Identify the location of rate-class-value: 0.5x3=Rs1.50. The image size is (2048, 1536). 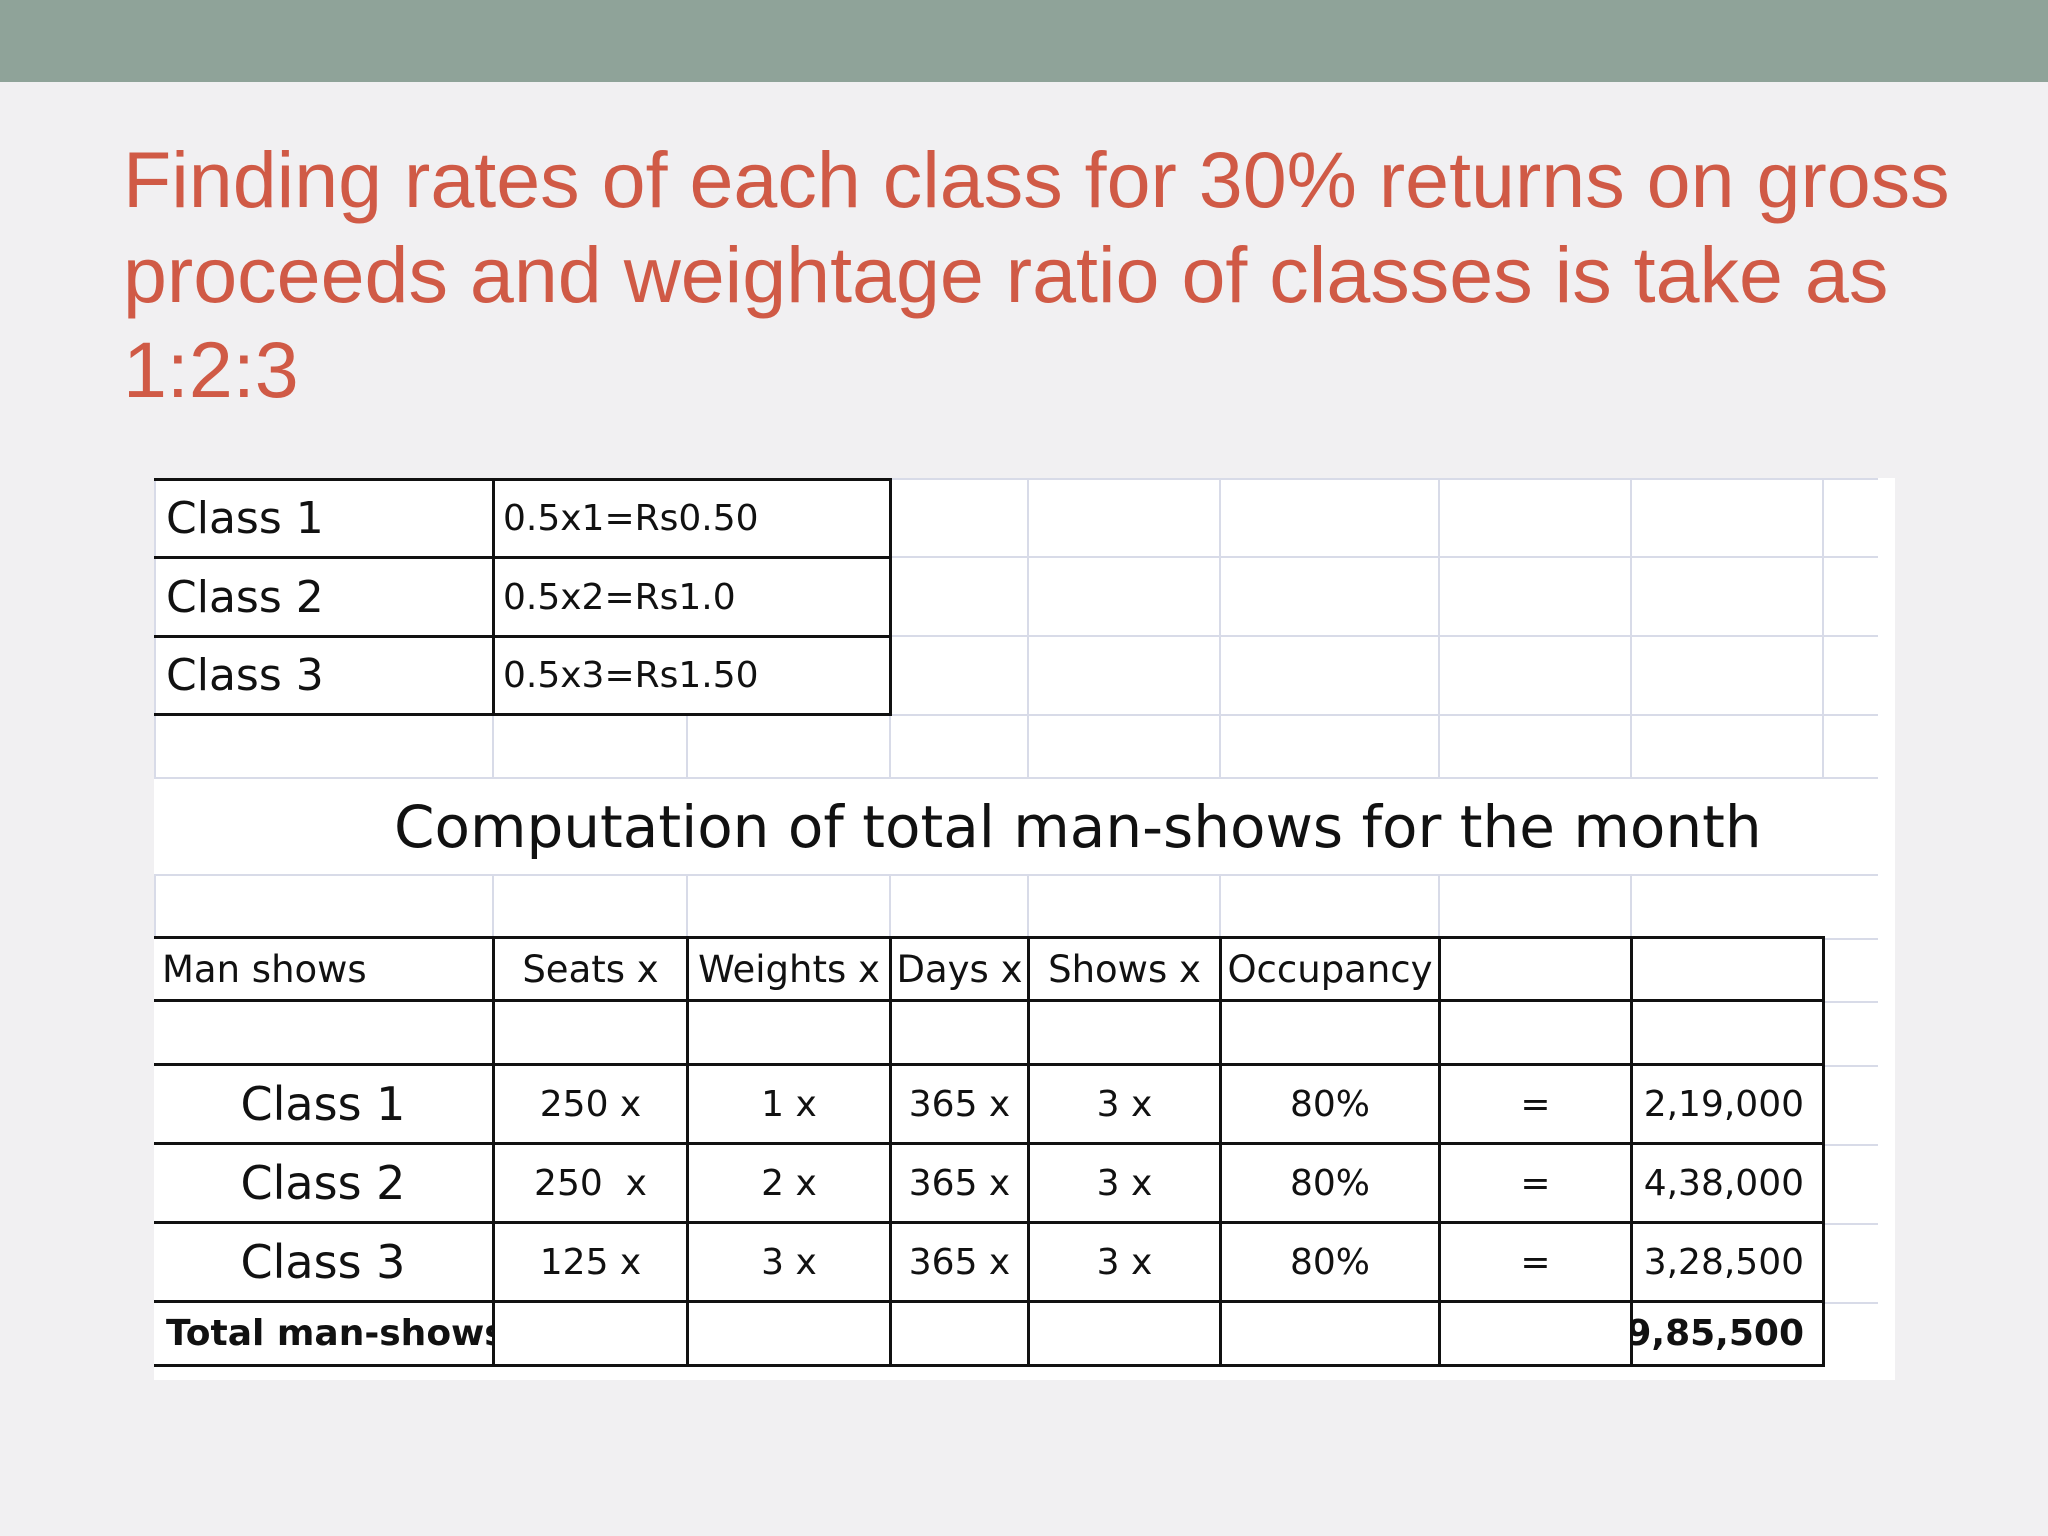
(631, 675).